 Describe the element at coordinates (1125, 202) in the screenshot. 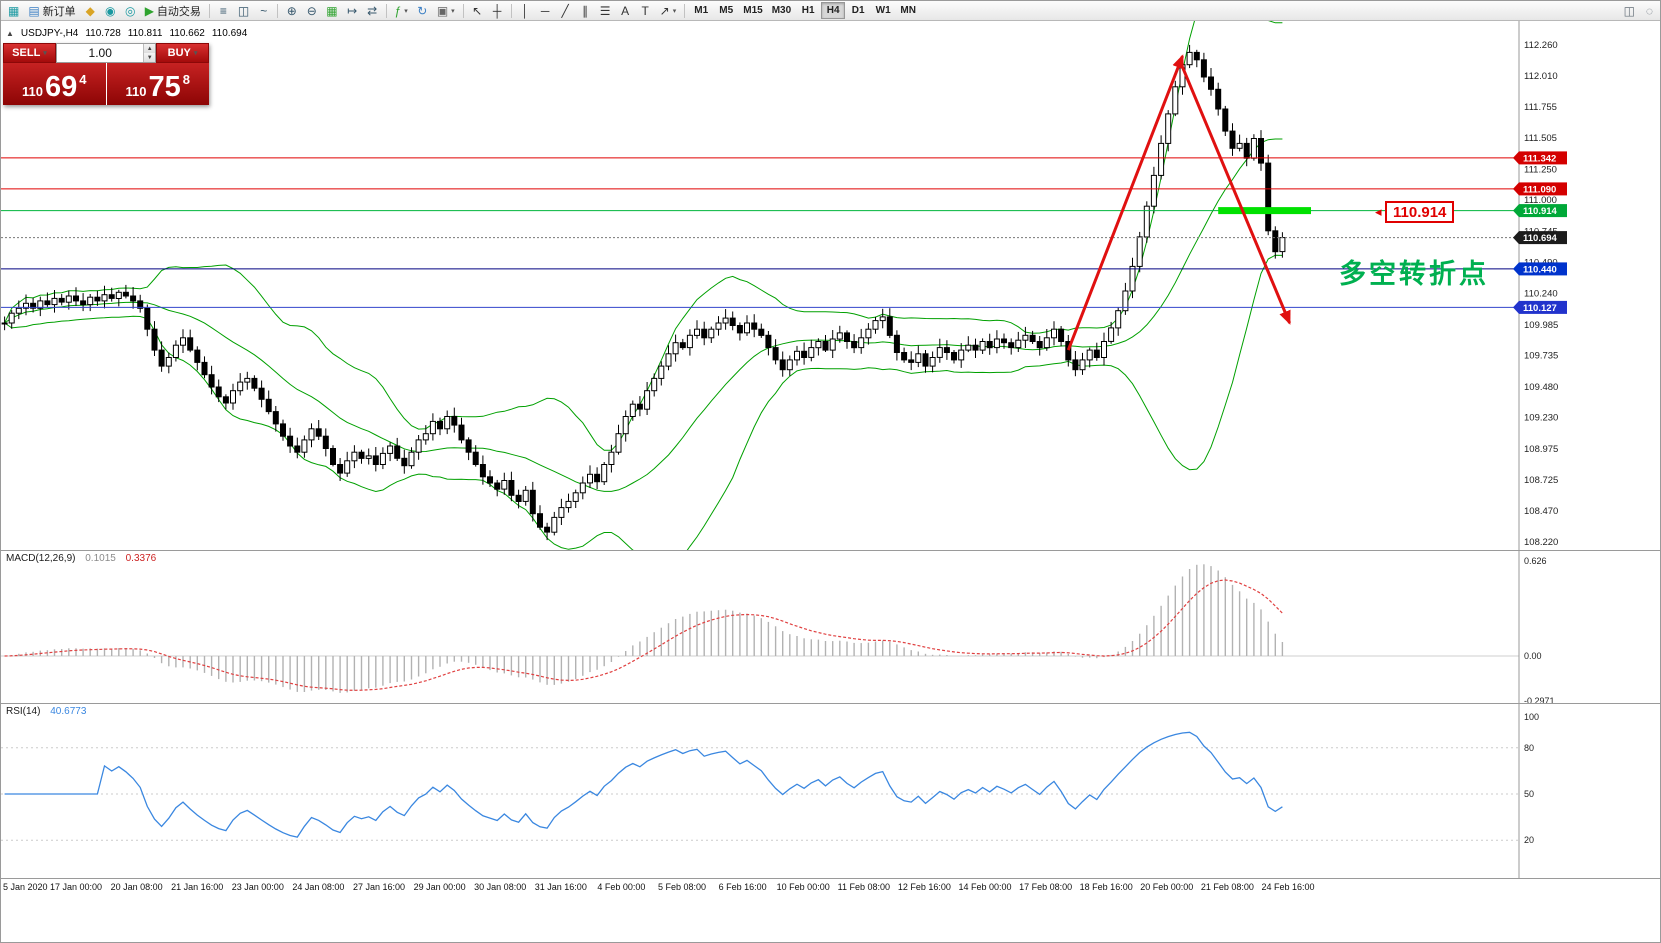

I see `up-arrow` at that location.